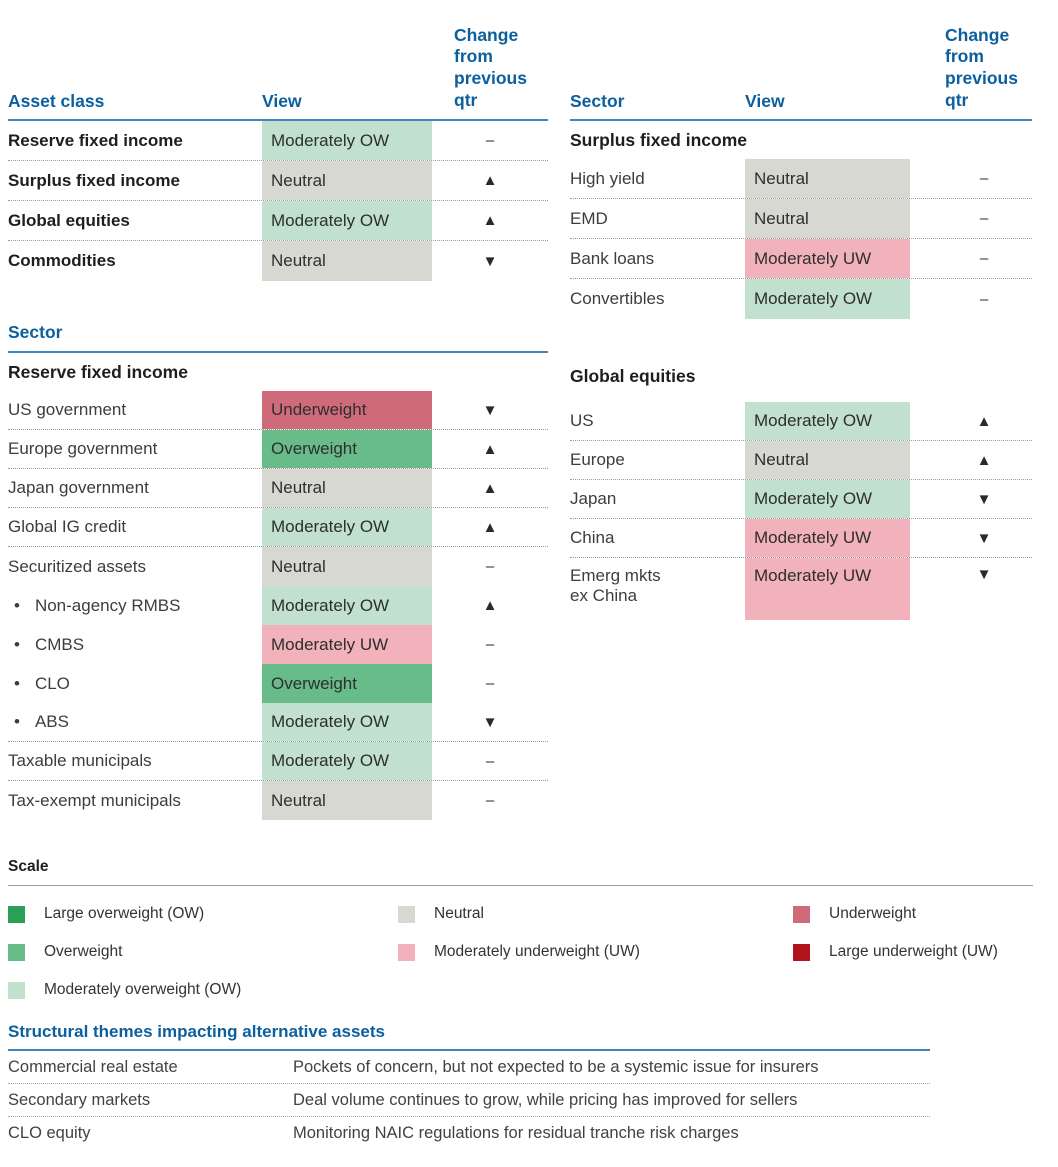 The height and width of the screenshot is (1167, 1058). What do you see at coordinates (107, 605) in the screenshot?
I see `row-label-text: Non-agency RMBS` at bounding box center [107, 605].